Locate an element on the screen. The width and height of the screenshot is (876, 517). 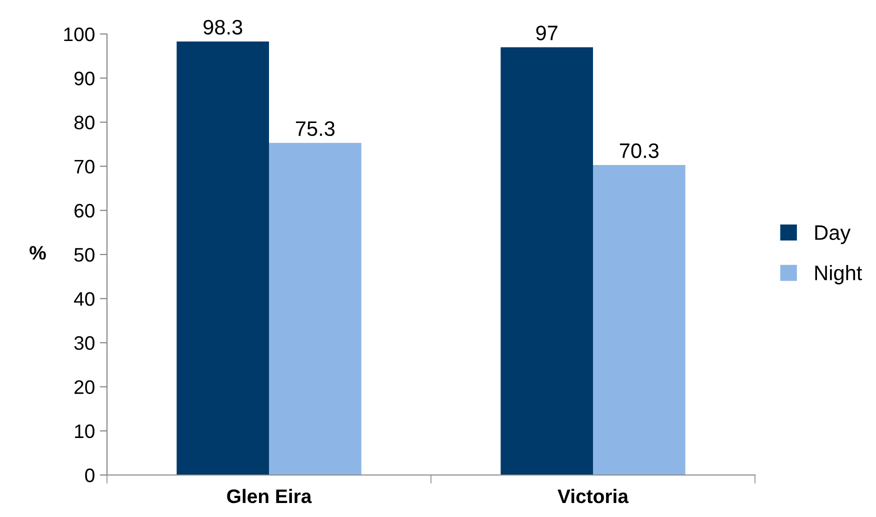
legend-label: Night is located at coordinates (838, 274).